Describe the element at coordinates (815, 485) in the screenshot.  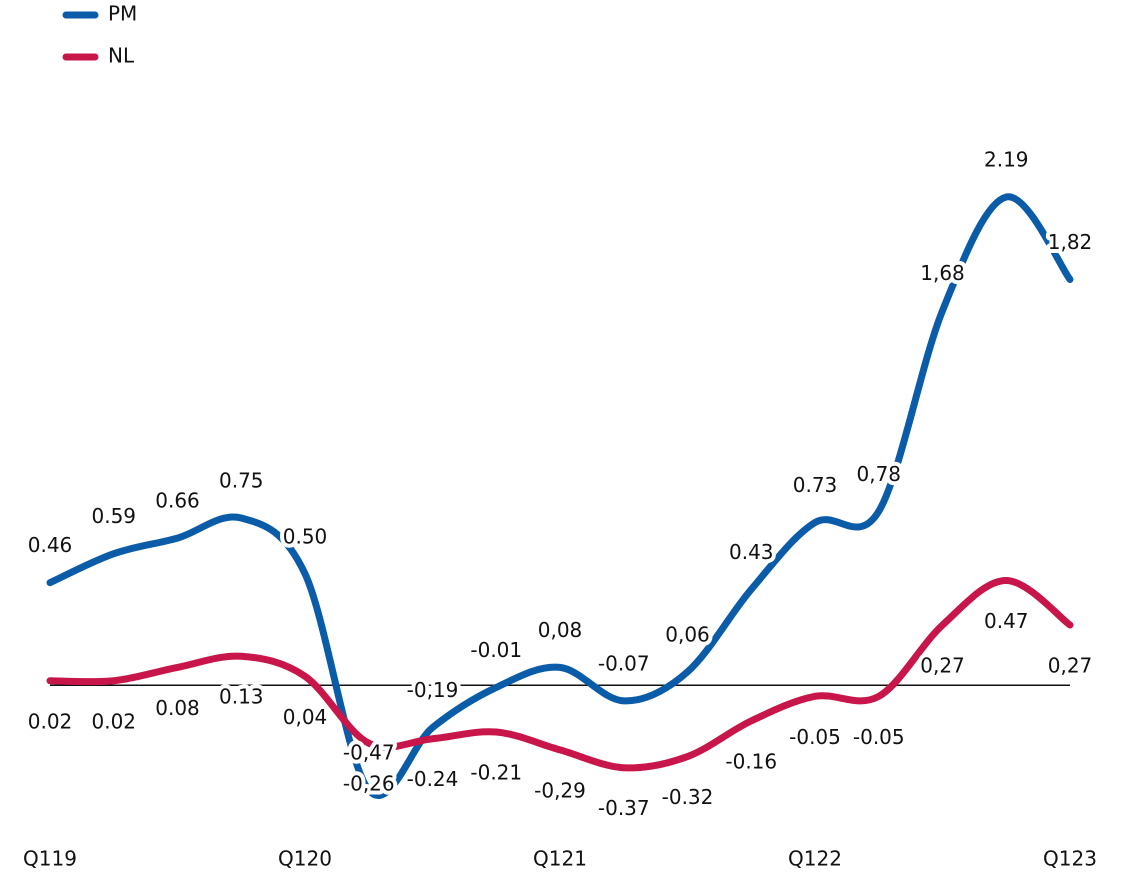
I see `data-label: 0.73` at that location.